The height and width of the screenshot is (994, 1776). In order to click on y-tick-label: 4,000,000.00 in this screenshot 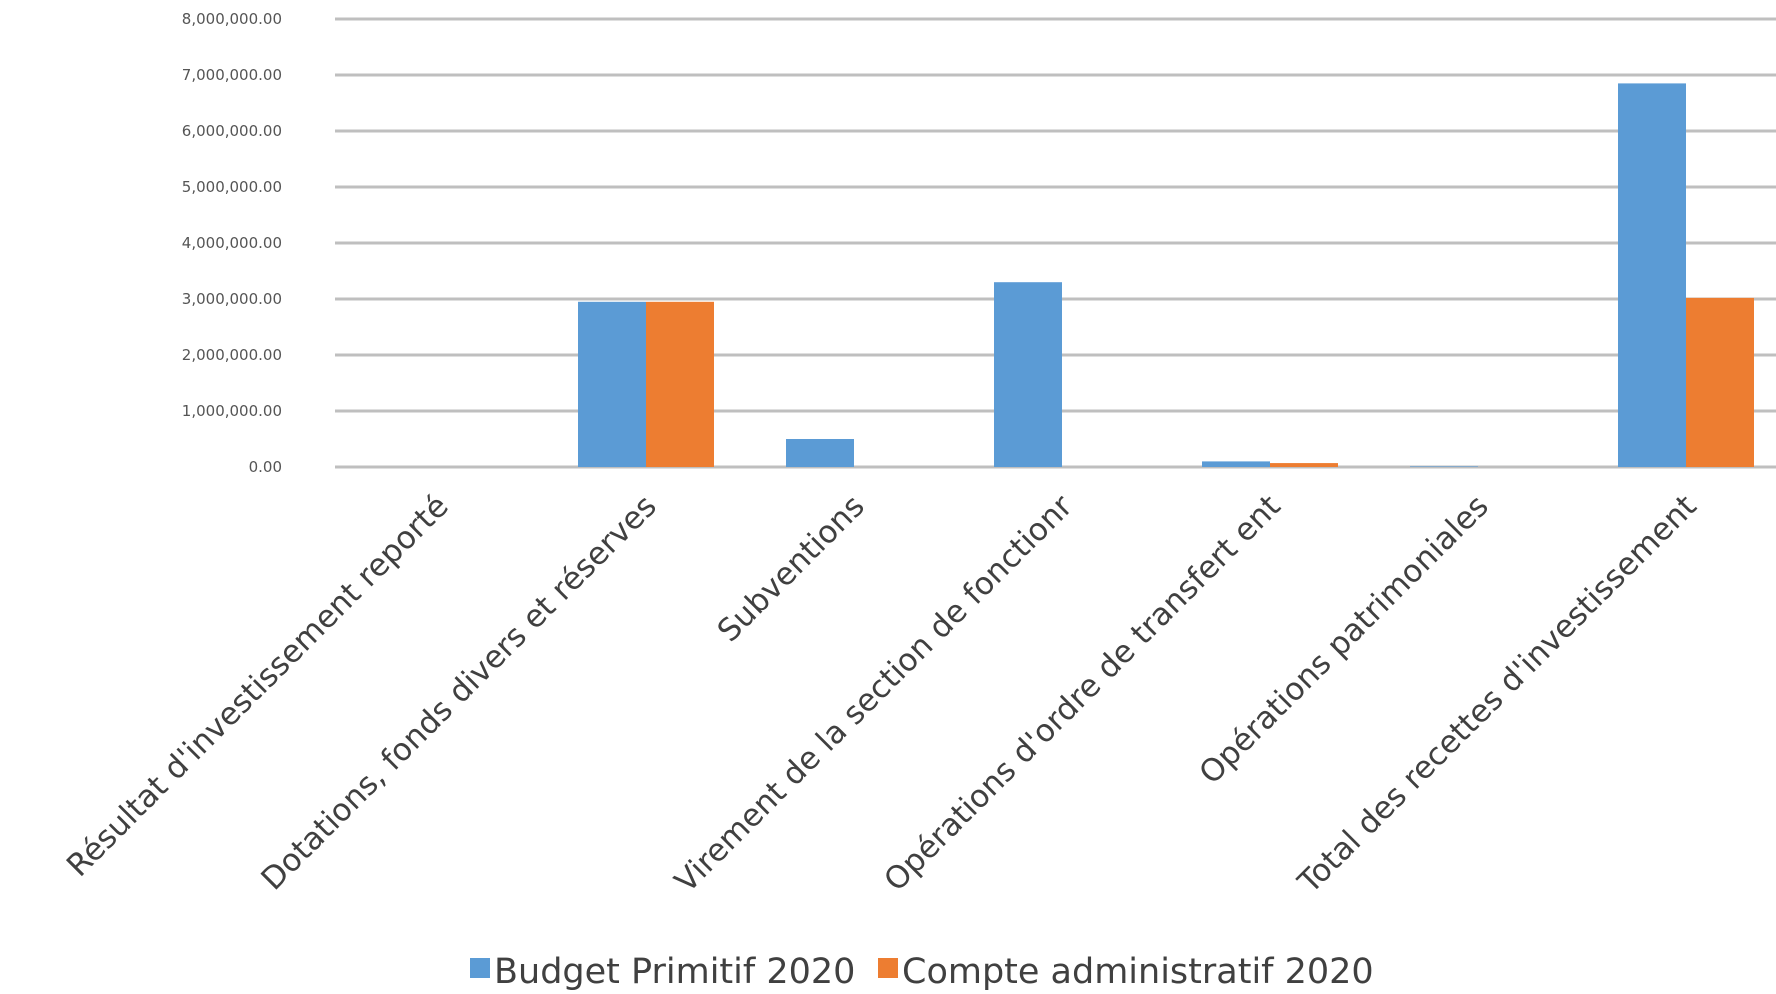, I will do `click(232, 243)`.